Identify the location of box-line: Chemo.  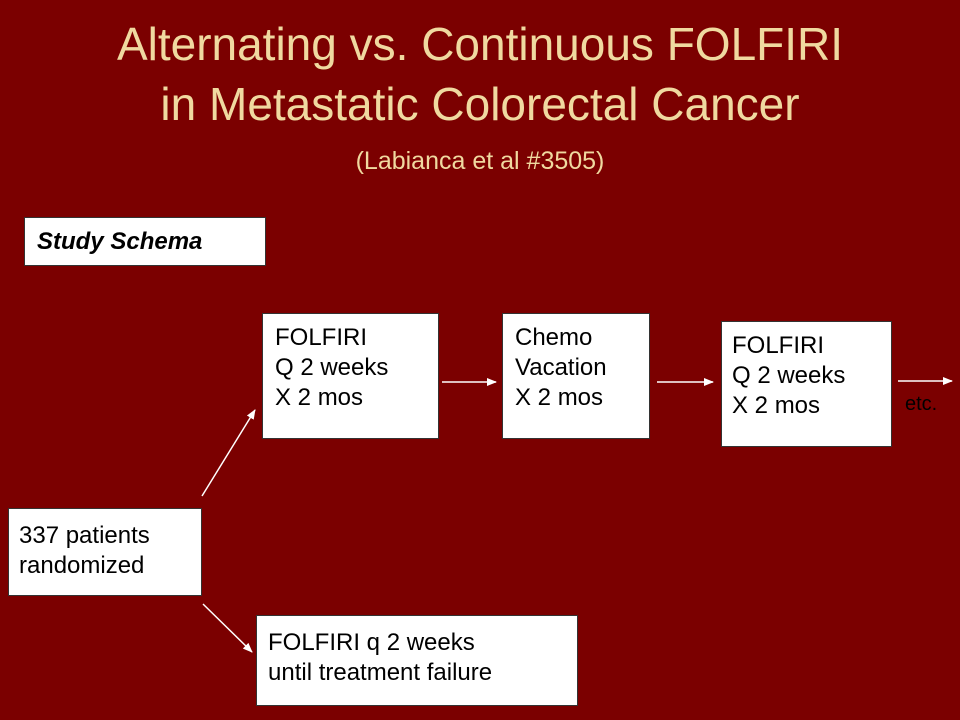
(554, 337).